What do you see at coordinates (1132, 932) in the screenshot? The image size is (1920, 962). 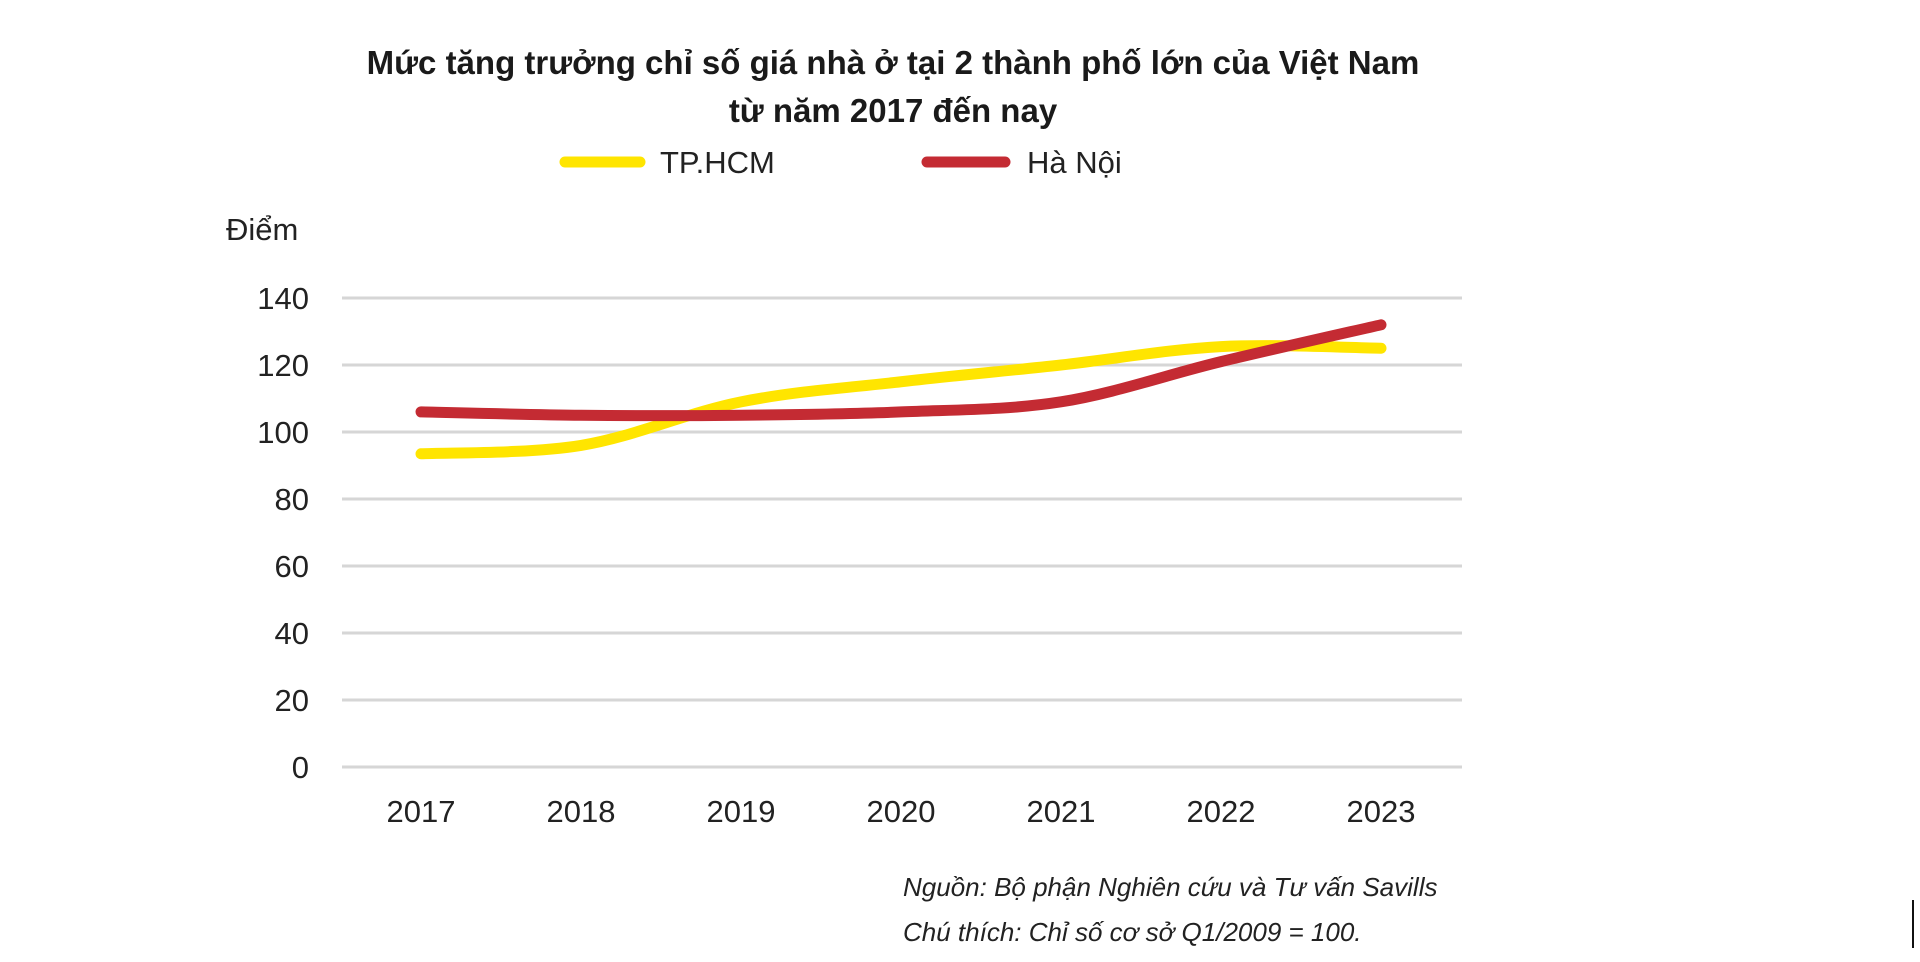 I see `footnote: Chú thích: Chỉ số cơ sở Q1/2009 = 100.` at bounding box center [1132, 932].